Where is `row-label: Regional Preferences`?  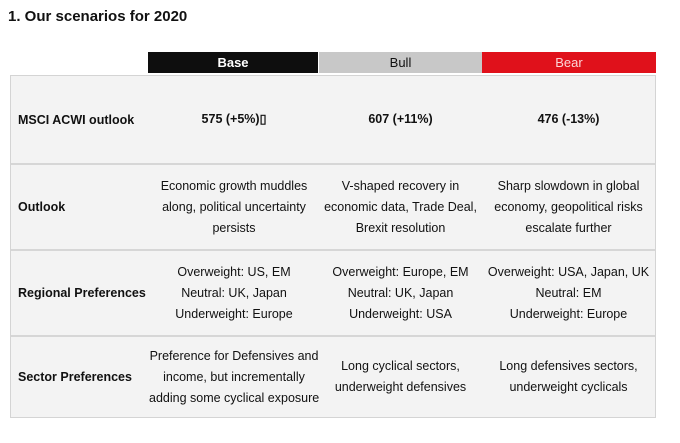
row-label: Regional Preferences is located at coordinates (82, 293).